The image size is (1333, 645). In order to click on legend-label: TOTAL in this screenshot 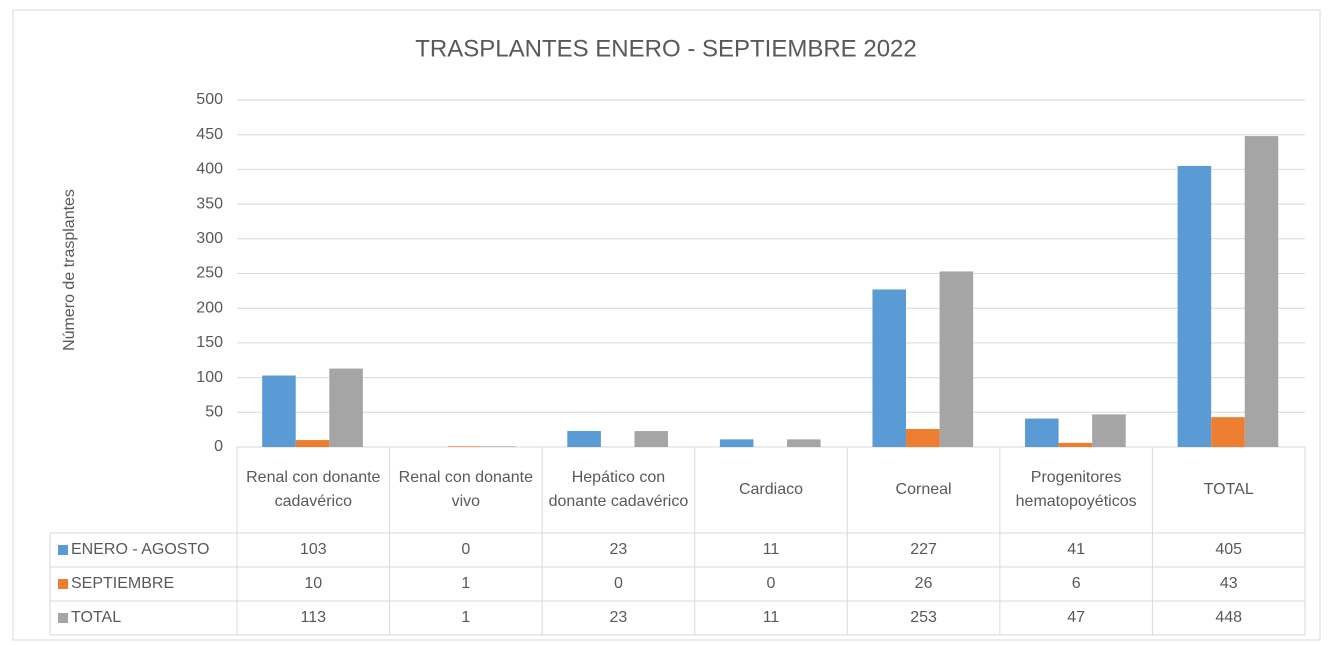, I will do `click(96, 617)`.